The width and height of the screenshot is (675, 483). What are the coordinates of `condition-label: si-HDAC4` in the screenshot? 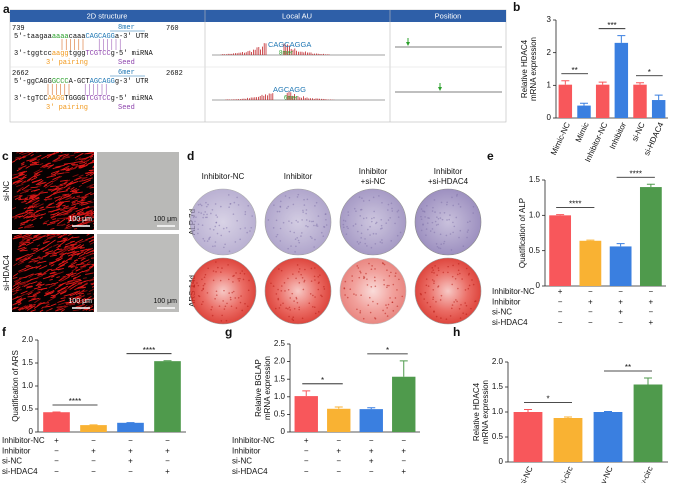 It's located at (510, 322).